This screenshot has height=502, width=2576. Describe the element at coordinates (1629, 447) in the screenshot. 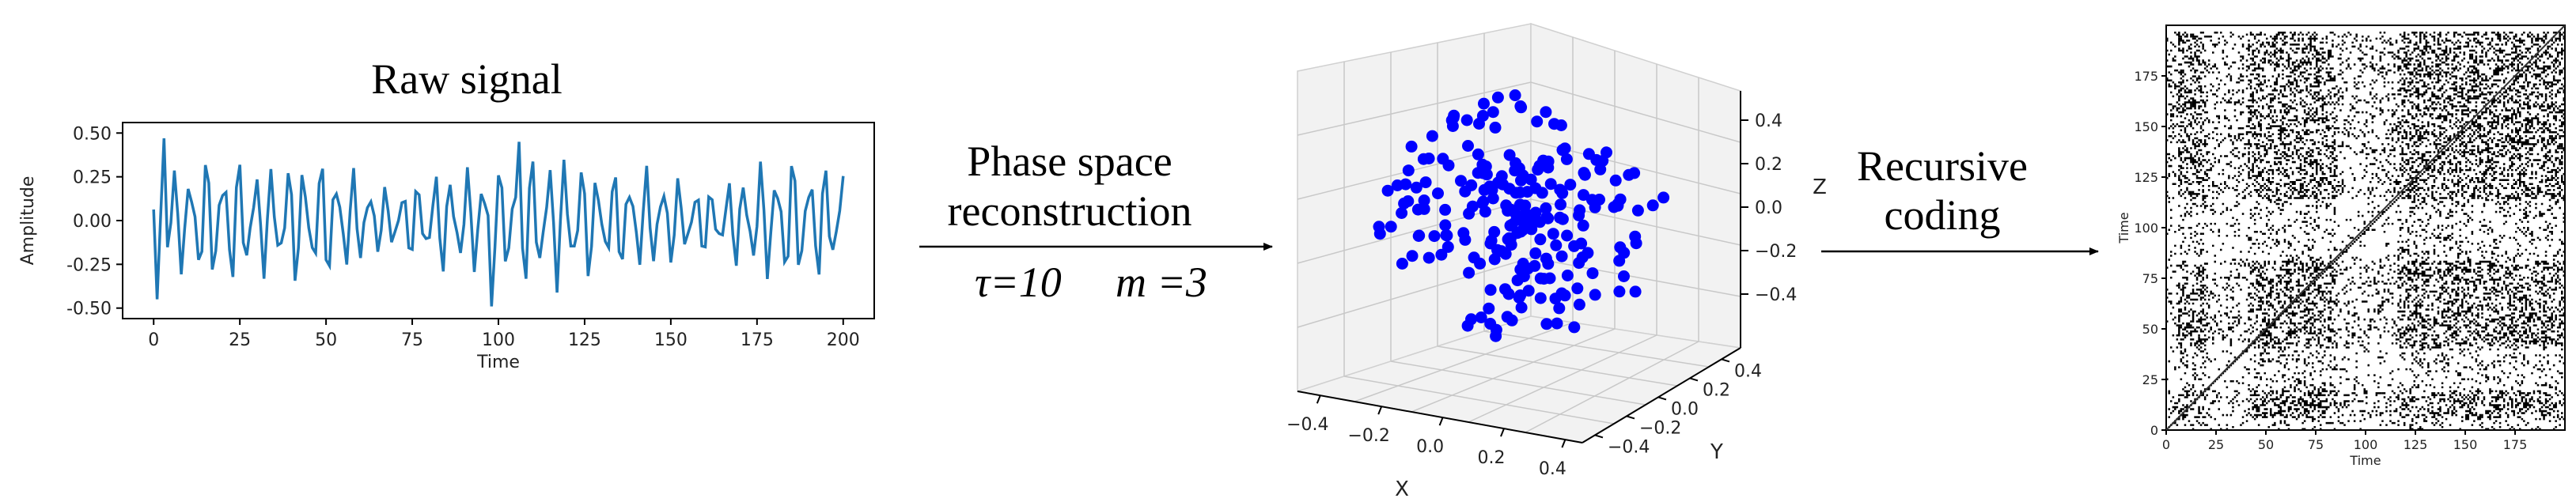

I see `y3d-tick-label: −0.4` at that location.